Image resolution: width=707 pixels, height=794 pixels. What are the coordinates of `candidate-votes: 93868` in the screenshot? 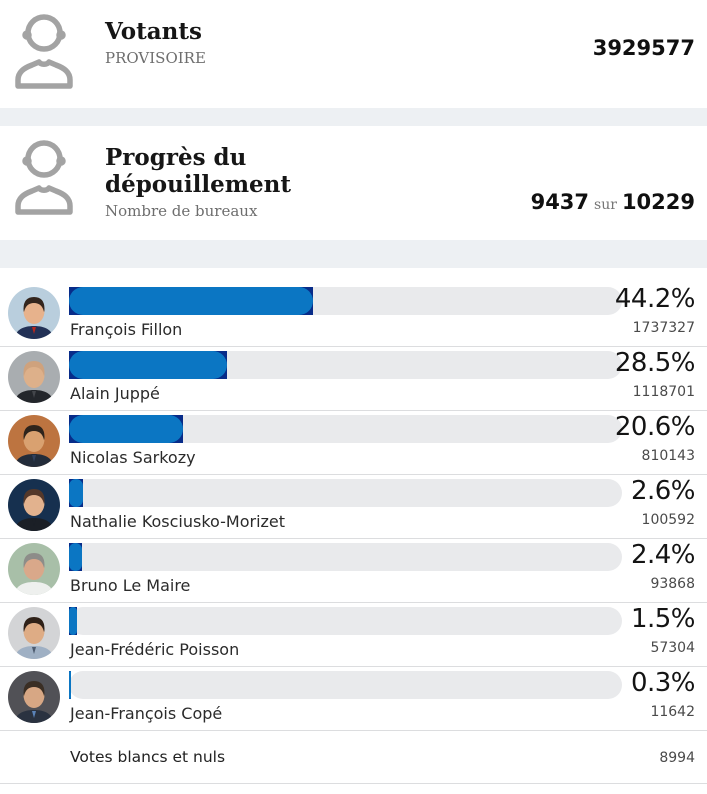 It's located at (672, 584).